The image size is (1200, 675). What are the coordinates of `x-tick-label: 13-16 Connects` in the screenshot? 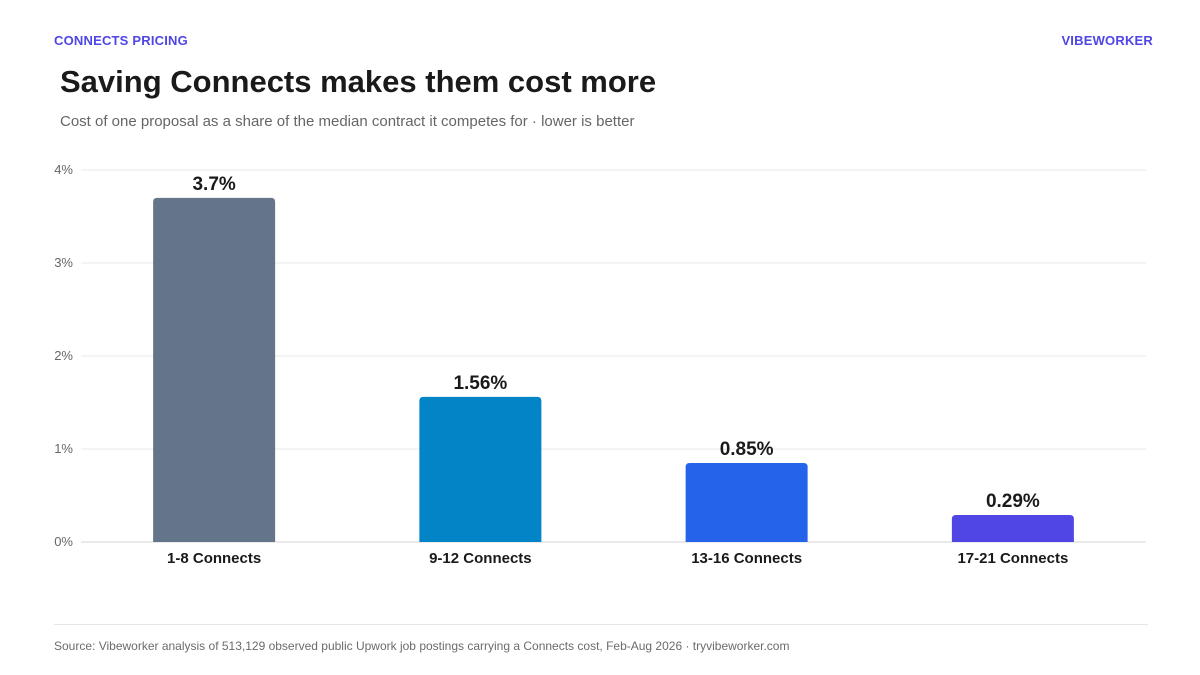 It's located at (746, 558).